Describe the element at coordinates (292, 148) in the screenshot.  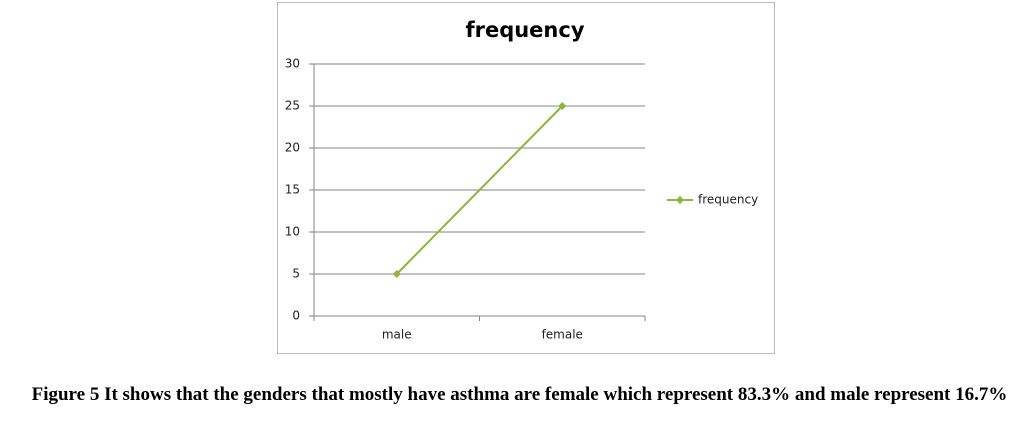
I see `y-tick-label: 20` at that location.